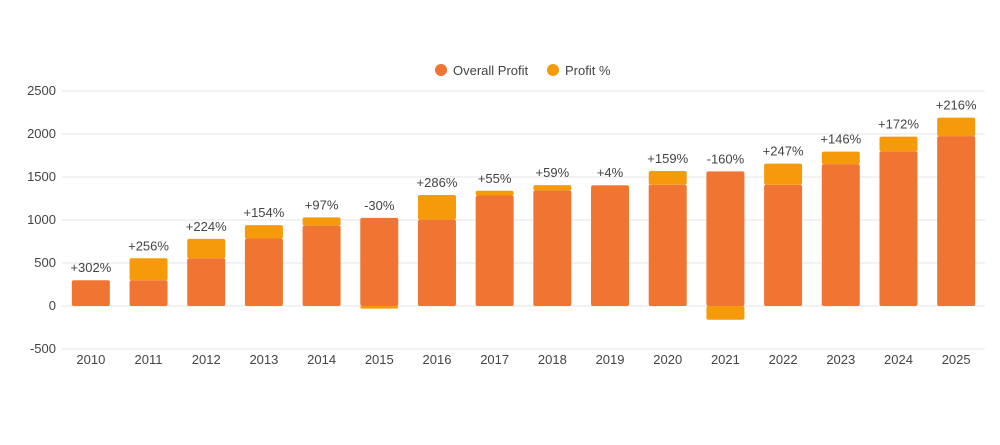 Image resolution: width=1000 pixels, height=445 pixels. What do you see at coordinates (321, 359) in the screenshot?
I see `x-tick-label: 2014` at bounding box center [321, 359].